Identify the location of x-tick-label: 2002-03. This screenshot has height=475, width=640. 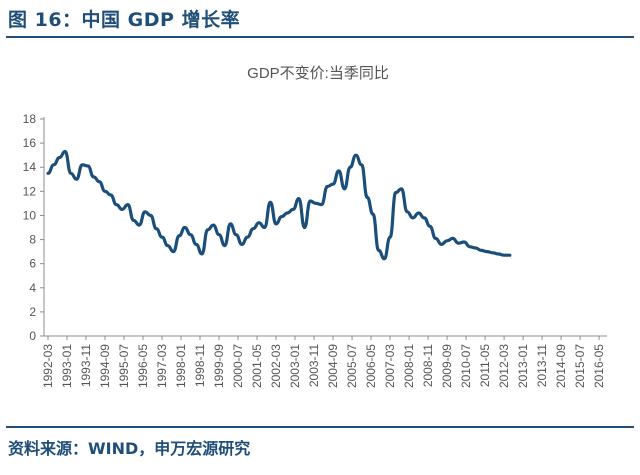
(276, 366).